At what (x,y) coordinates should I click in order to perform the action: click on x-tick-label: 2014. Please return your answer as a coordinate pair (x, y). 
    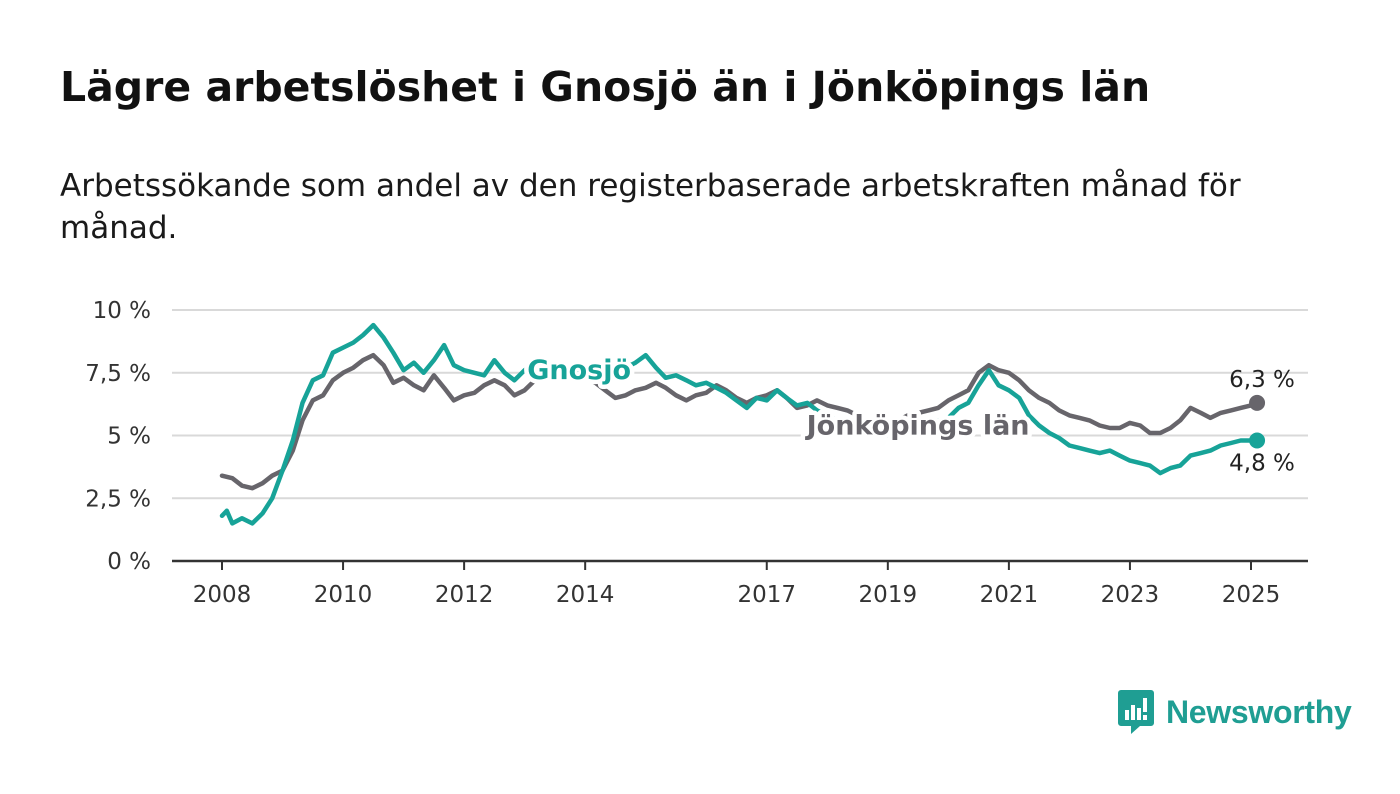
    Looking at the image, I should click on (585, 595).